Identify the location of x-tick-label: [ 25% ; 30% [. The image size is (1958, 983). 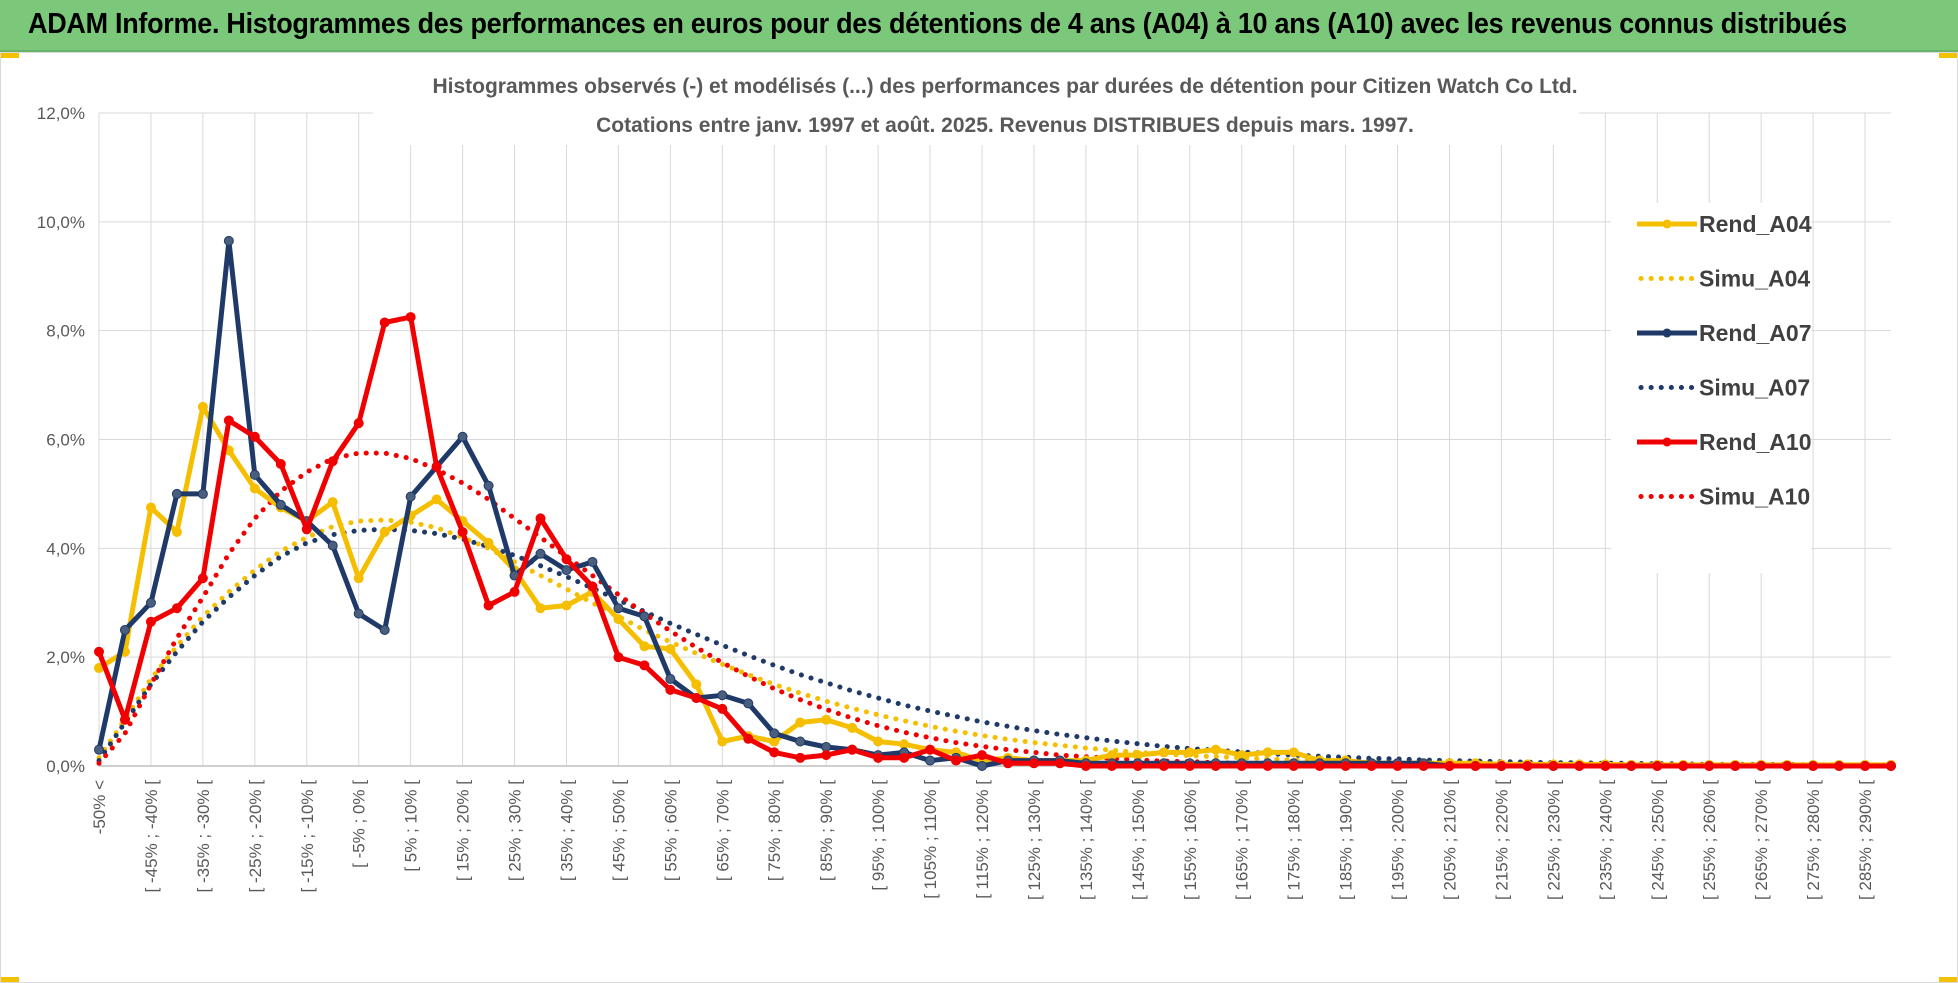
(515, 830).